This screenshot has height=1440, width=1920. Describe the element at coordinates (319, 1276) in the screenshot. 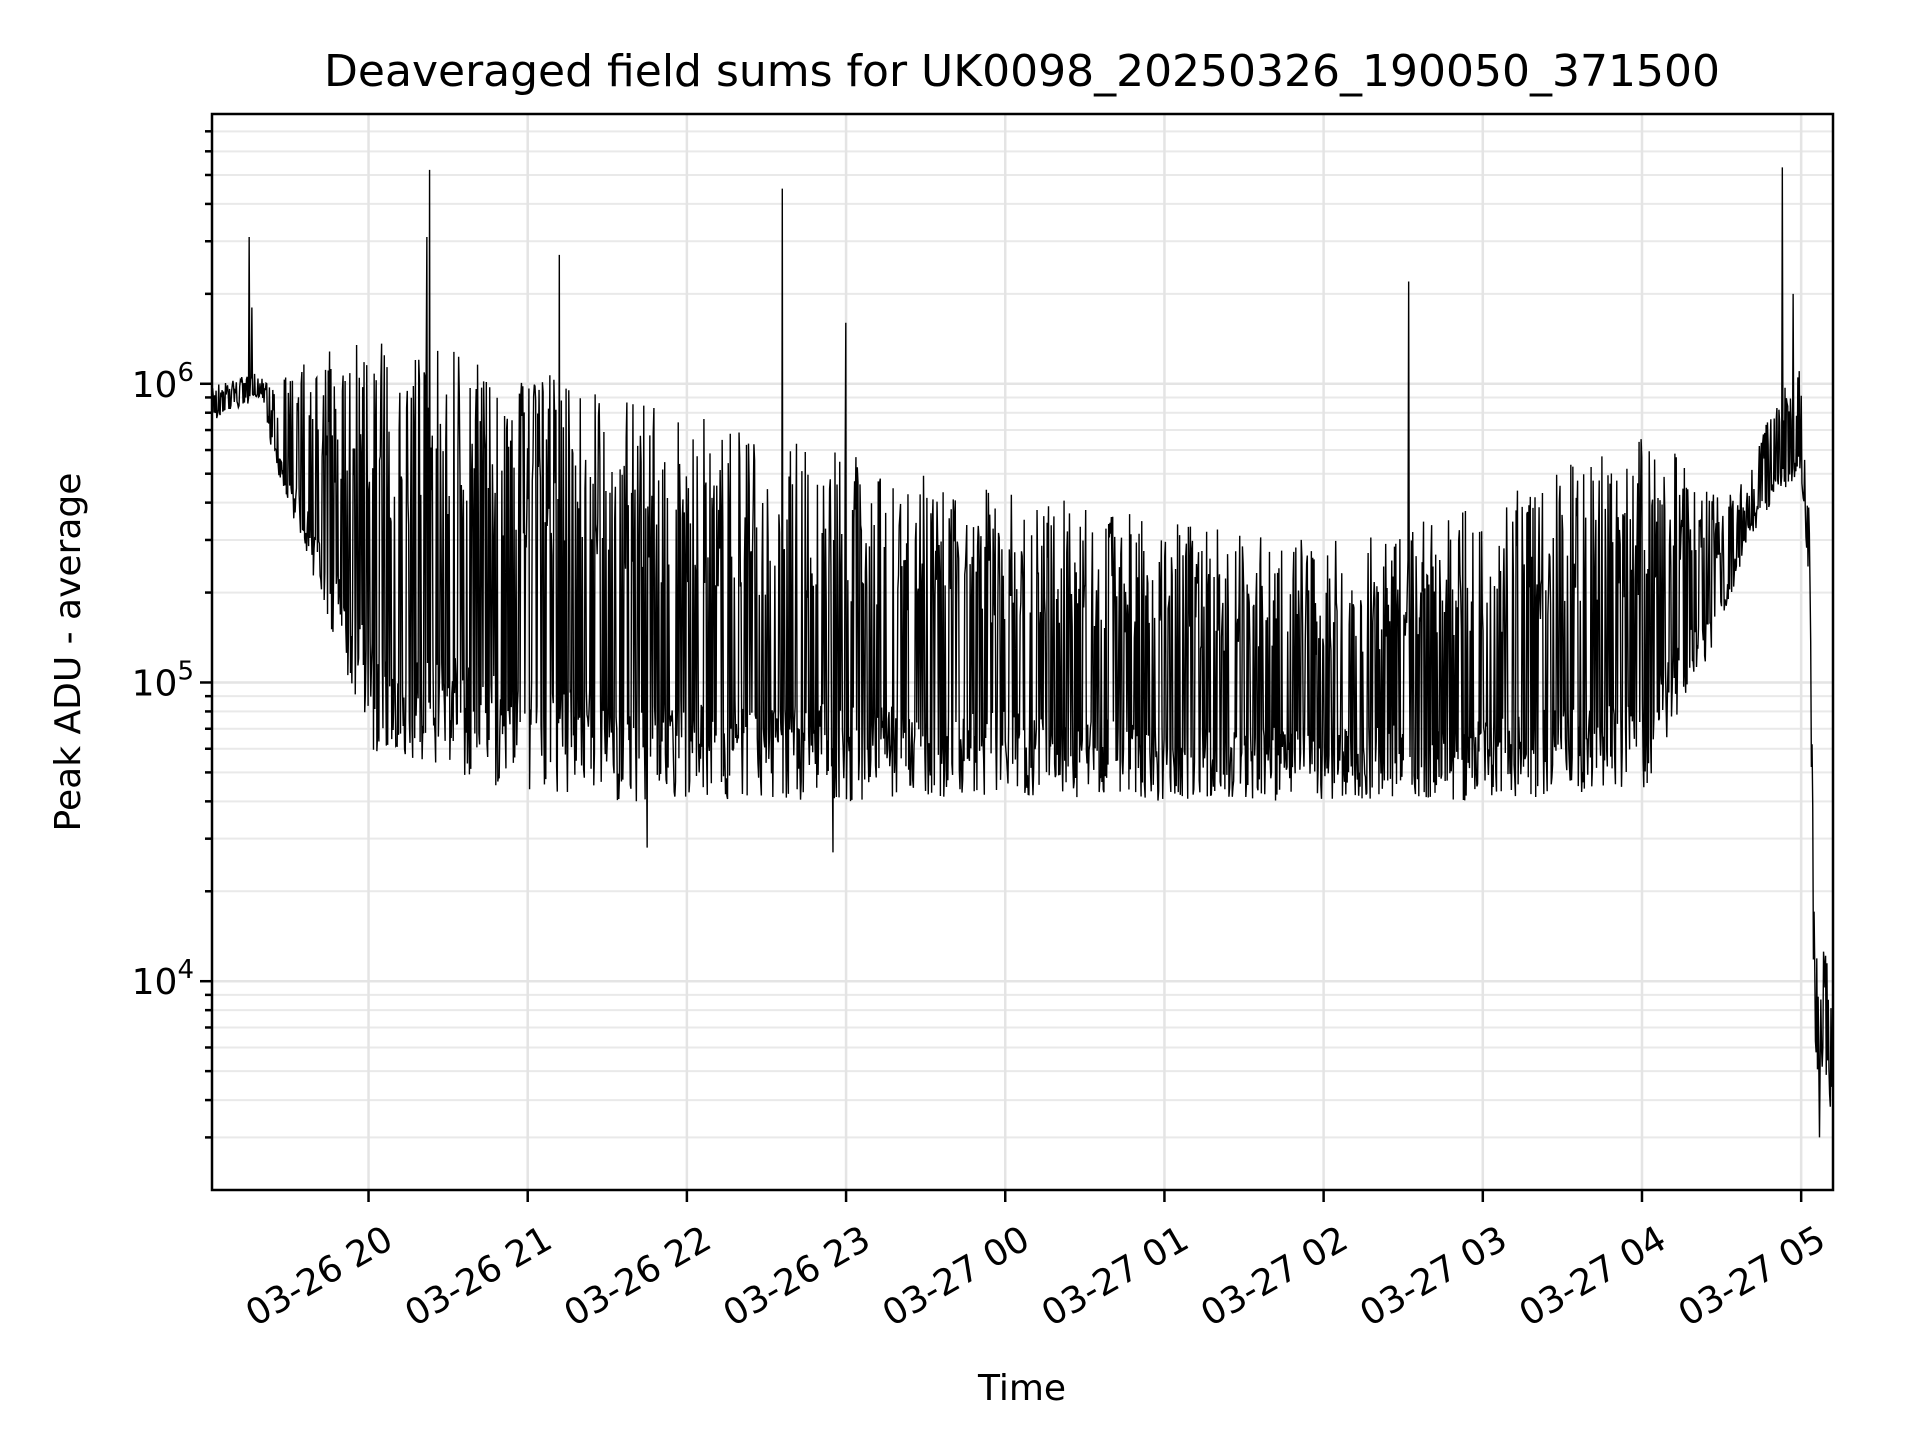

I see `x-tick-label: 03-26 20` at that location.